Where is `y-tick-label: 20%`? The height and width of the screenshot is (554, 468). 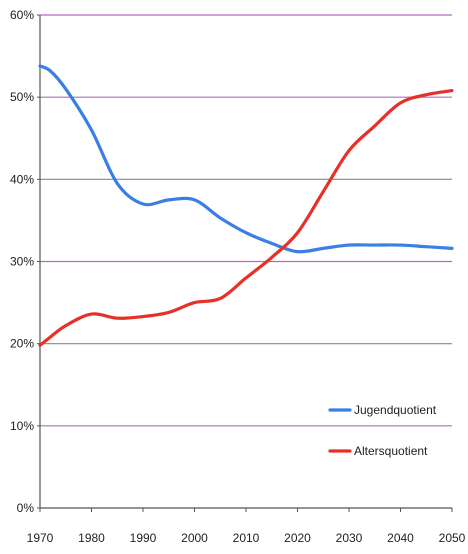 y-tick-label: 20% is located at coordinates (22, 344).